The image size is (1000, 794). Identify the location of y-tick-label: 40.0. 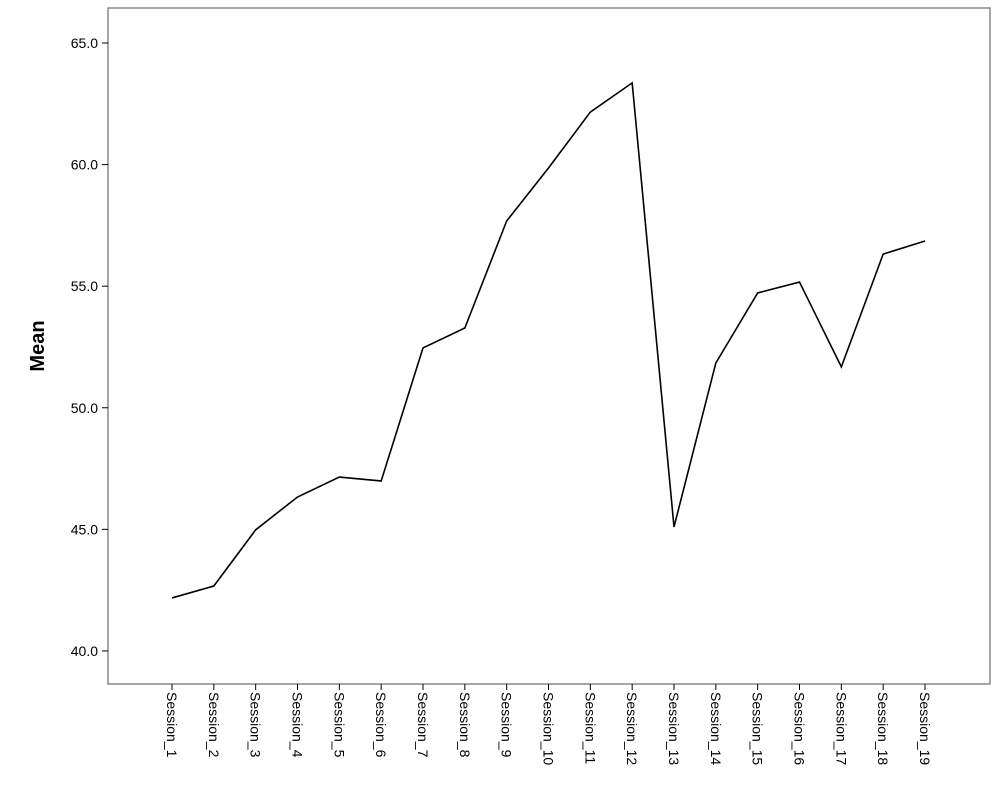
(84, 651).